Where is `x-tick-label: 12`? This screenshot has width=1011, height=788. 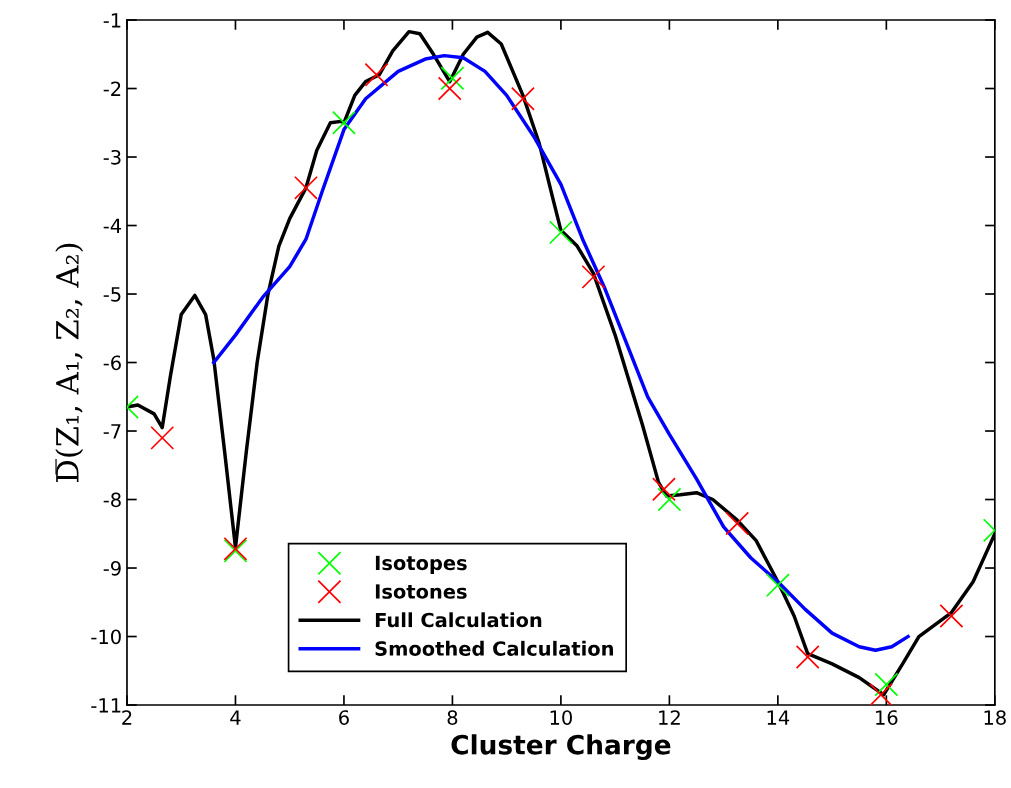 x-tick-label: 12 is located at coordinates (669, 717).